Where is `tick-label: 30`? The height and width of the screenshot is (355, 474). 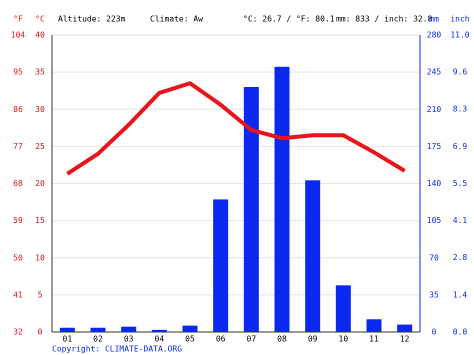
tick-label: 30 is located at coordinates (40, 109).